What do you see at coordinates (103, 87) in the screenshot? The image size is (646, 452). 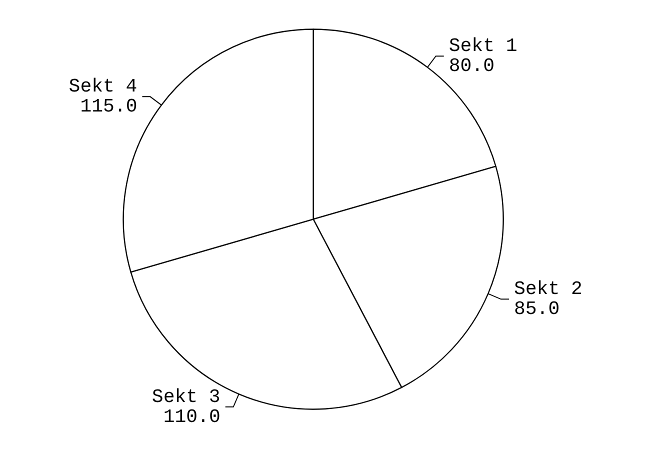 I see `slice-label: Sekt 4` at bounding box center [103, 87].